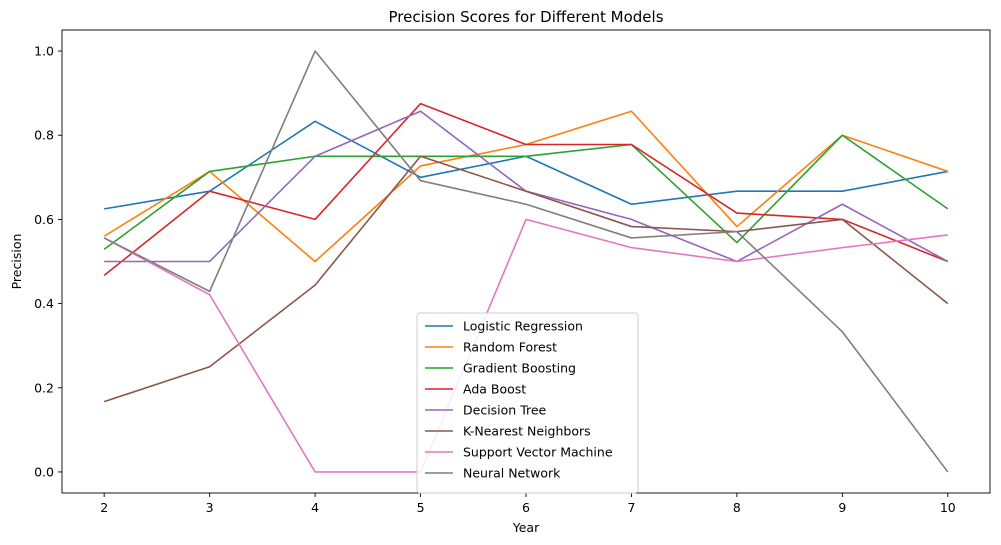 This screenshot has width=1001, height=545. What do you see at coordinates (631, 507) in the screenshot?
I see `x-tick-label: 7` at bounding box center [631, 507].